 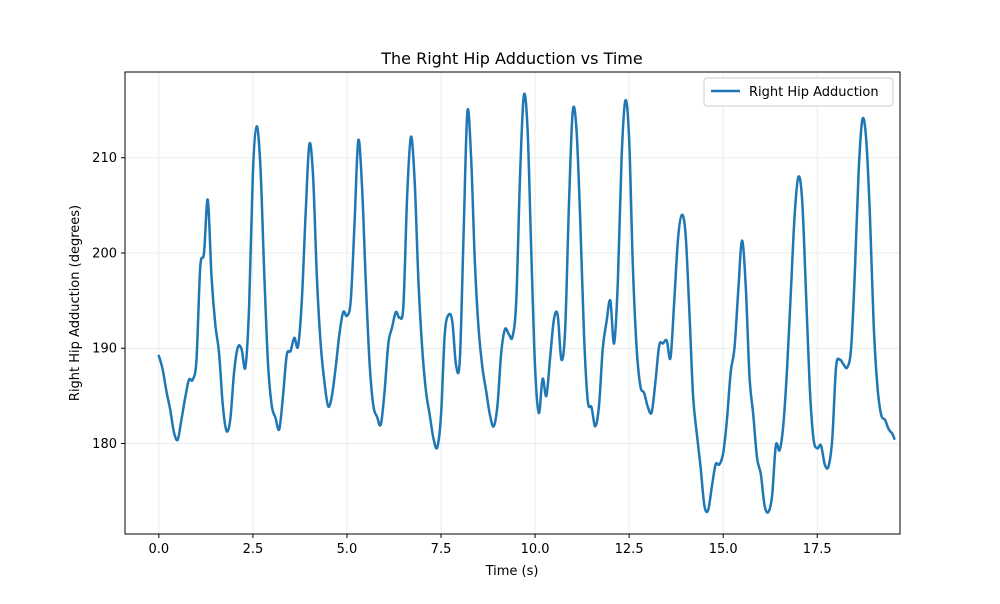 I want to click on x-tick-label: 7.5, so click(x=441, y=549).